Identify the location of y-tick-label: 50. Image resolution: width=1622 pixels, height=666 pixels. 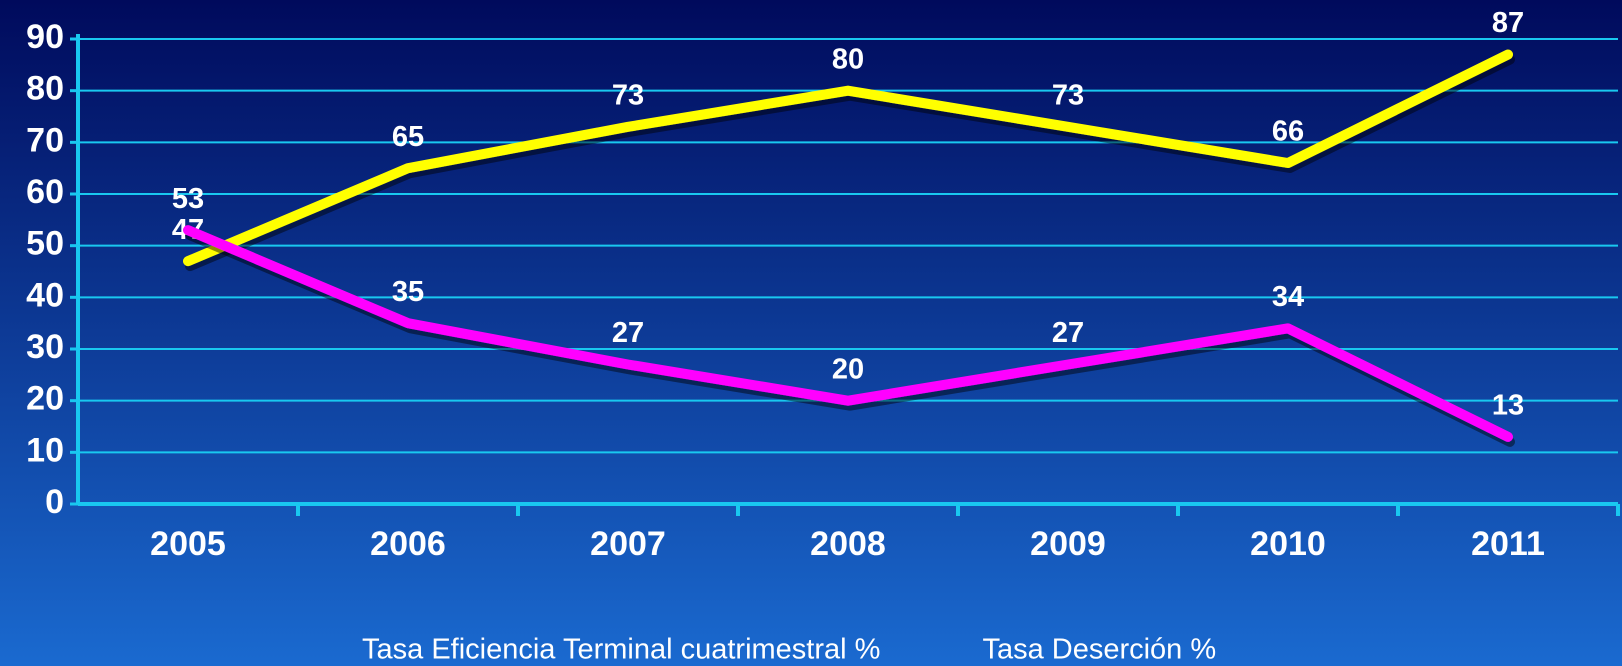
(45, 244).